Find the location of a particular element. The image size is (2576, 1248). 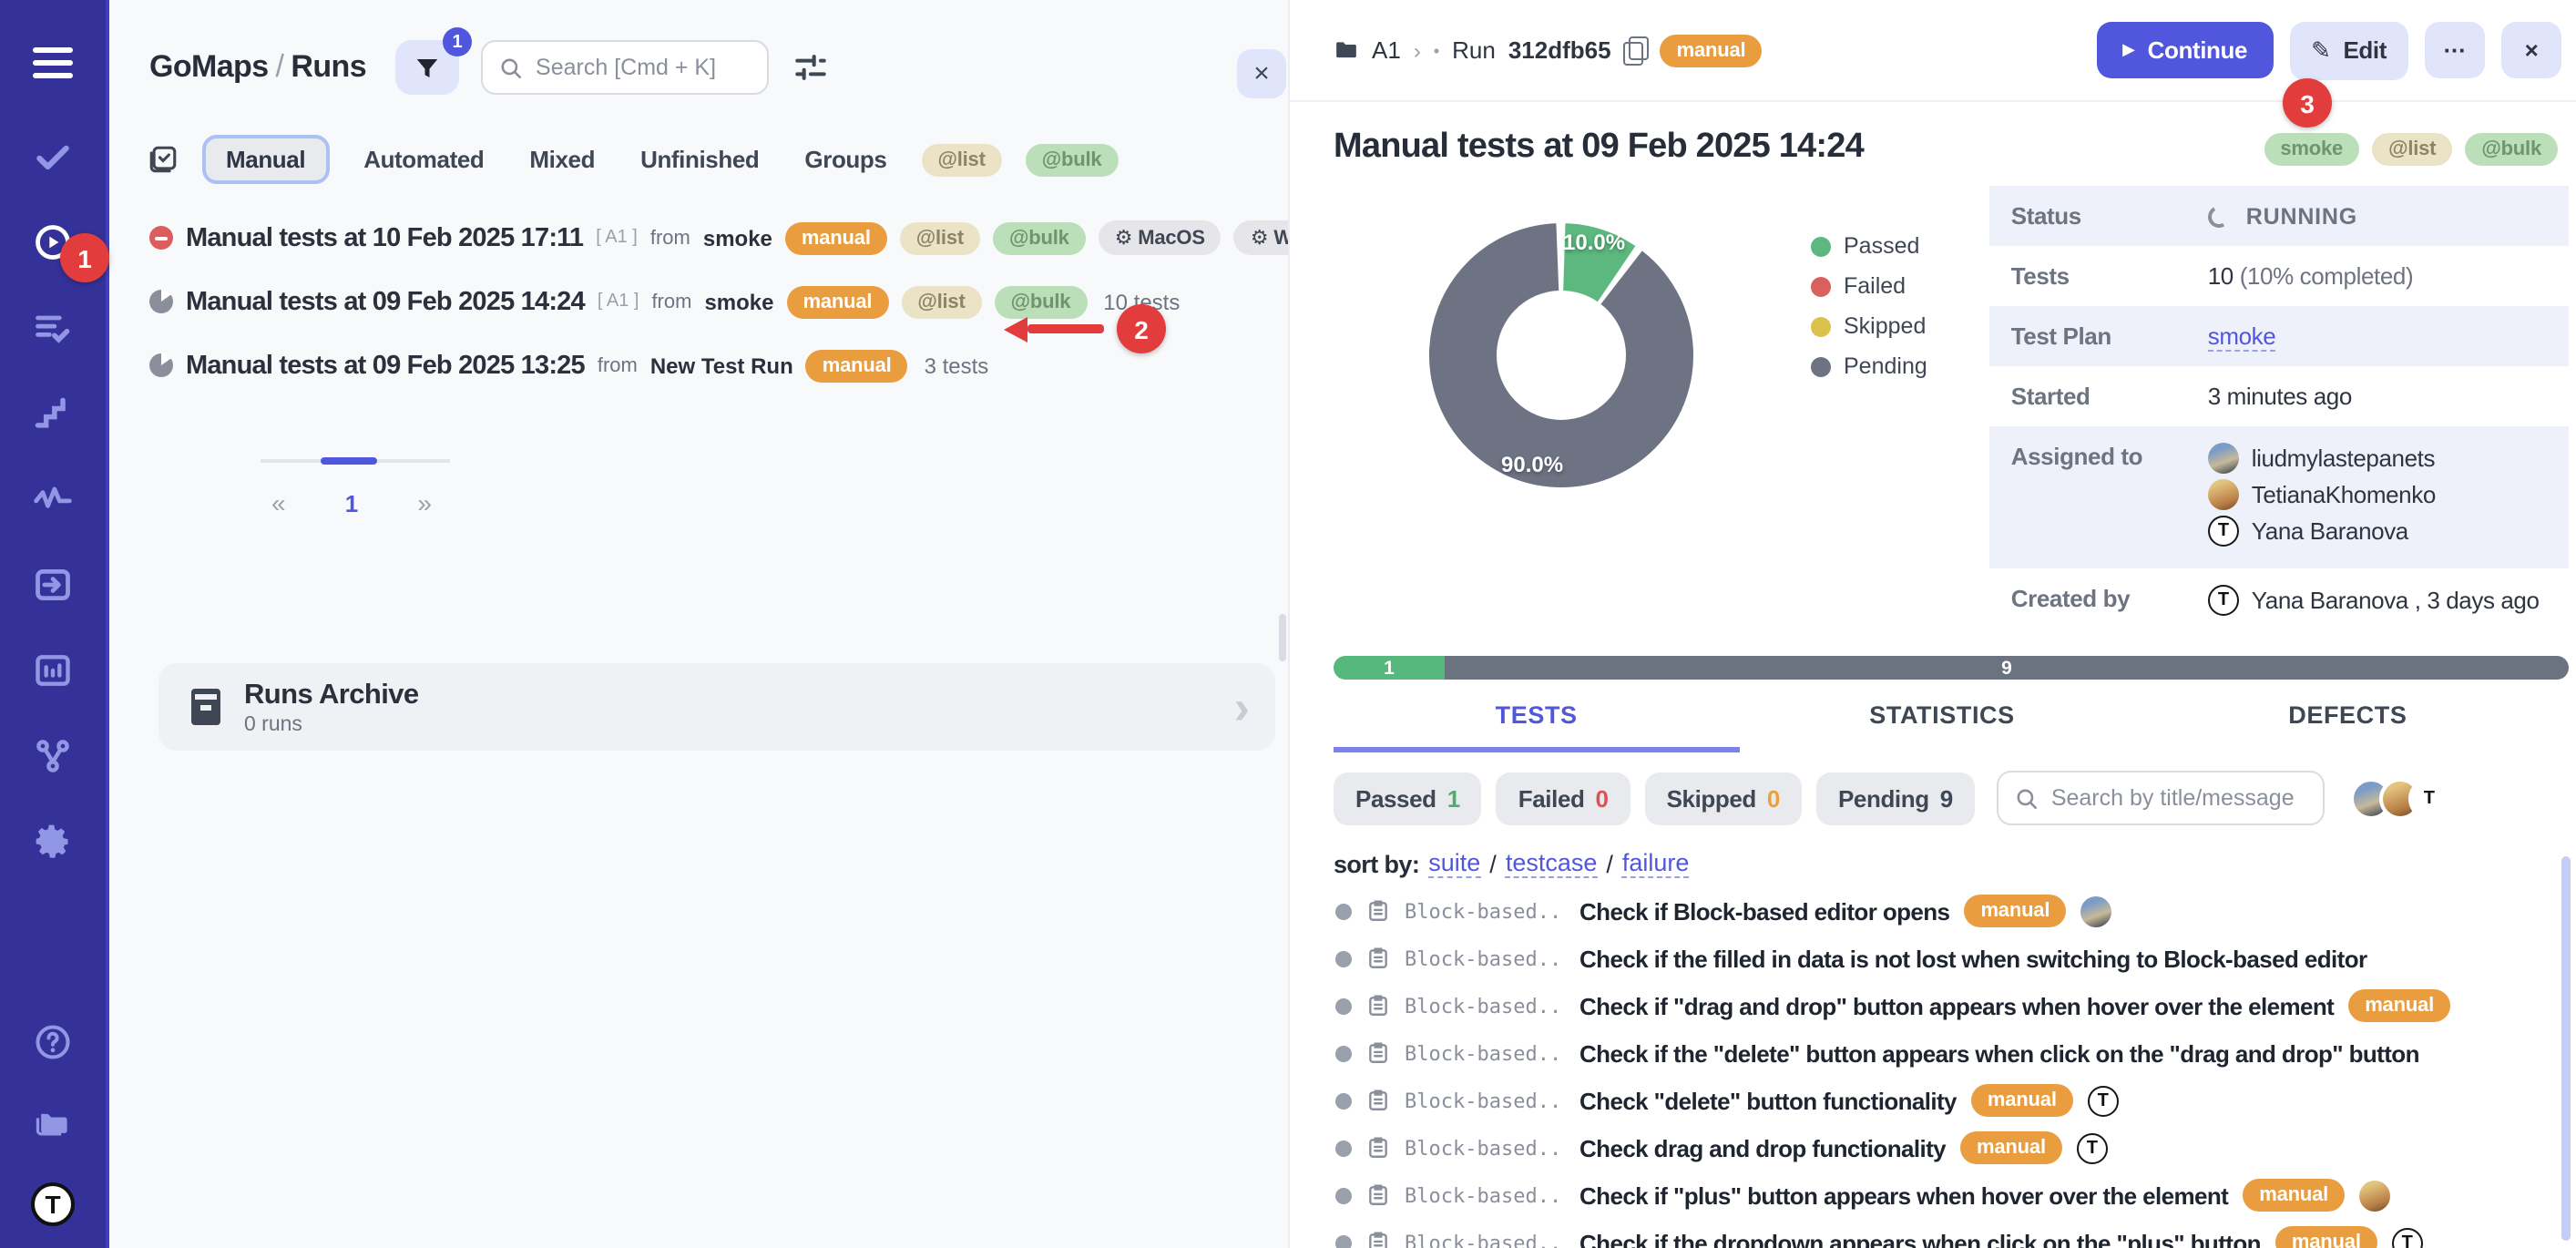

tab-groups: Groups is located at coordinates (845, 159).